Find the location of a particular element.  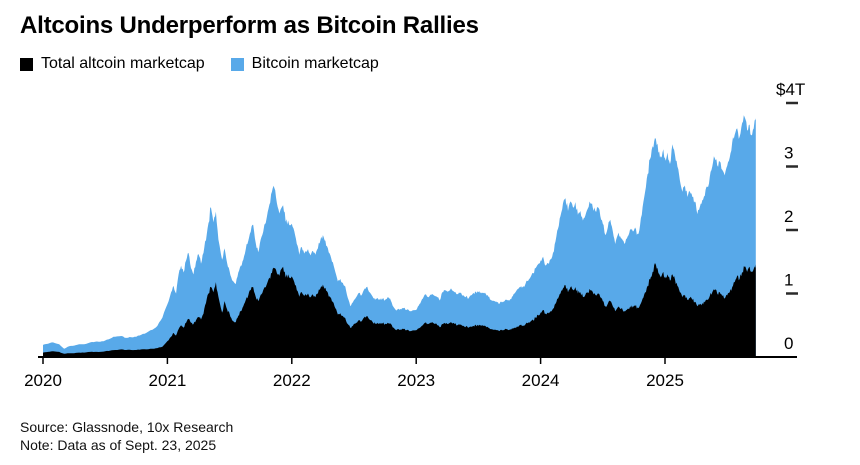

source-text: Source: Glassnode, 10x Research is located at coordinates (127, 427).